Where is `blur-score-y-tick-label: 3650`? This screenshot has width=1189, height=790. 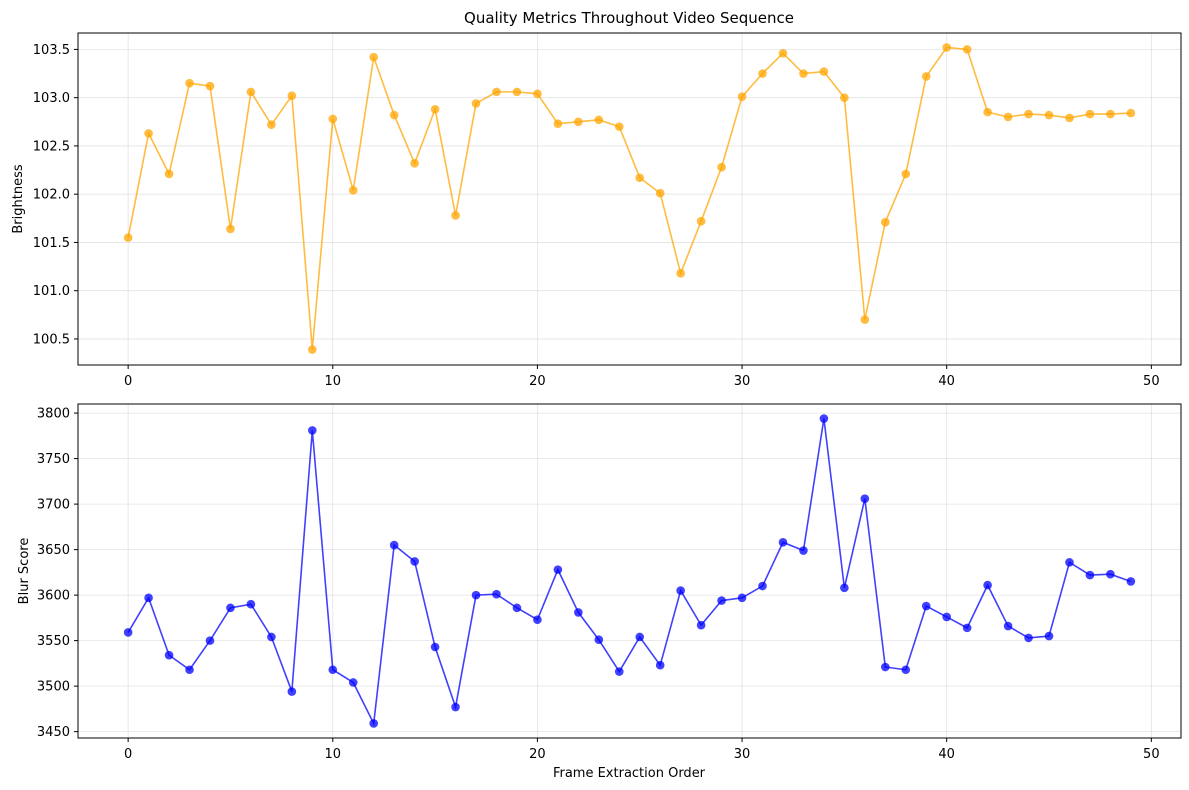
blur-score-y-tick-label: 3650 is located at coordinates (53, 550).